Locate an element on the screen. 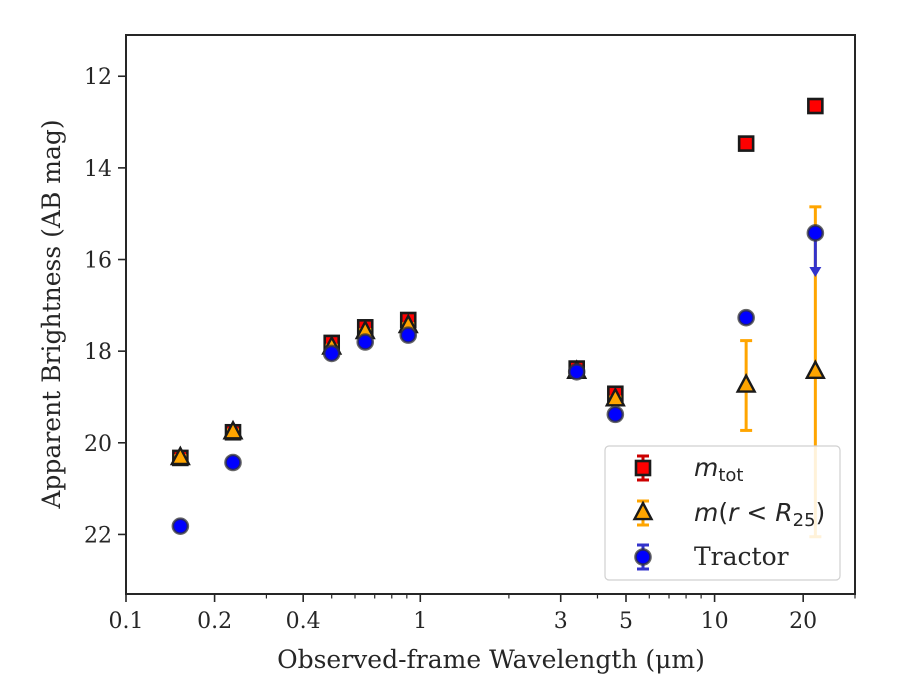 The image size is (900, 700). x-tick-label-5: 5 is located at coordinates (626, 621).